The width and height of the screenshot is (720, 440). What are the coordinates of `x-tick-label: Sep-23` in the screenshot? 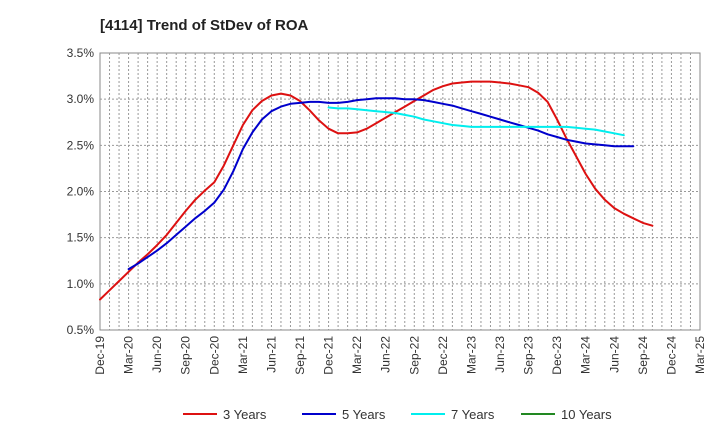 It's located at (529, 355).